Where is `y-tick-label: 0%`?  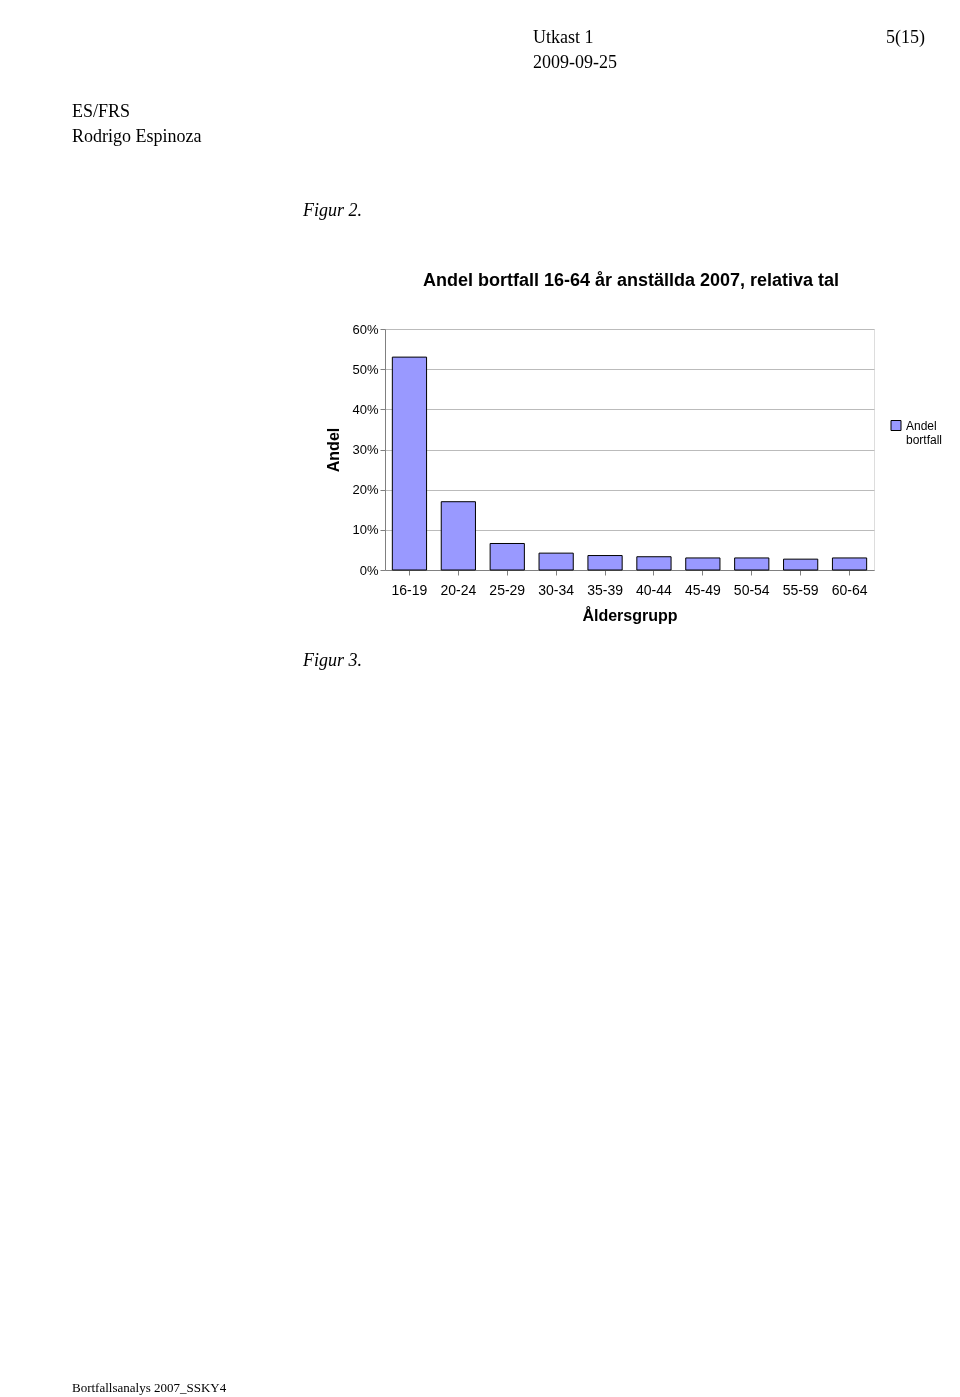
y-tick-label: 0% is located at coordinates (369, 570).